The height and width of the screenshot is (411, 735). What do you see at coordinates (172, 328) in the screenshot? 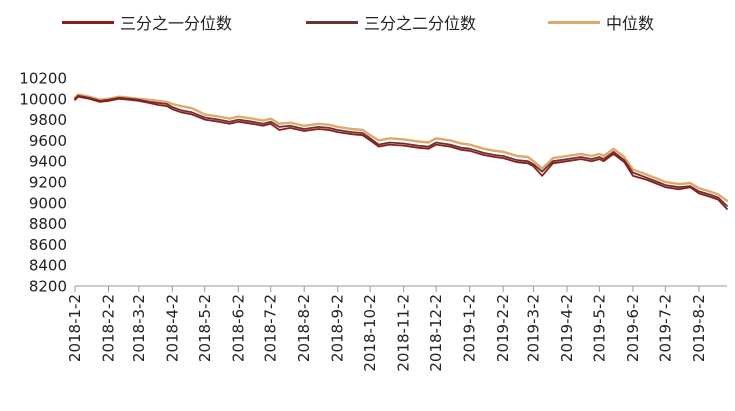
I see `x-tick-label: 2018-4-2` at bounding box center [172, 328].